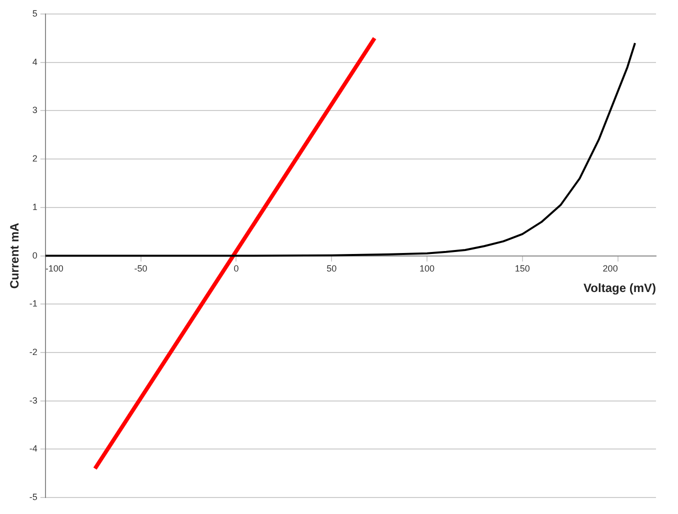 The image size is (678, 514). What do you see at coordinates (620, 288) in the screenshot?
I see `x-axis-title: Voltage (mV)` at bounding box center [620, 288].